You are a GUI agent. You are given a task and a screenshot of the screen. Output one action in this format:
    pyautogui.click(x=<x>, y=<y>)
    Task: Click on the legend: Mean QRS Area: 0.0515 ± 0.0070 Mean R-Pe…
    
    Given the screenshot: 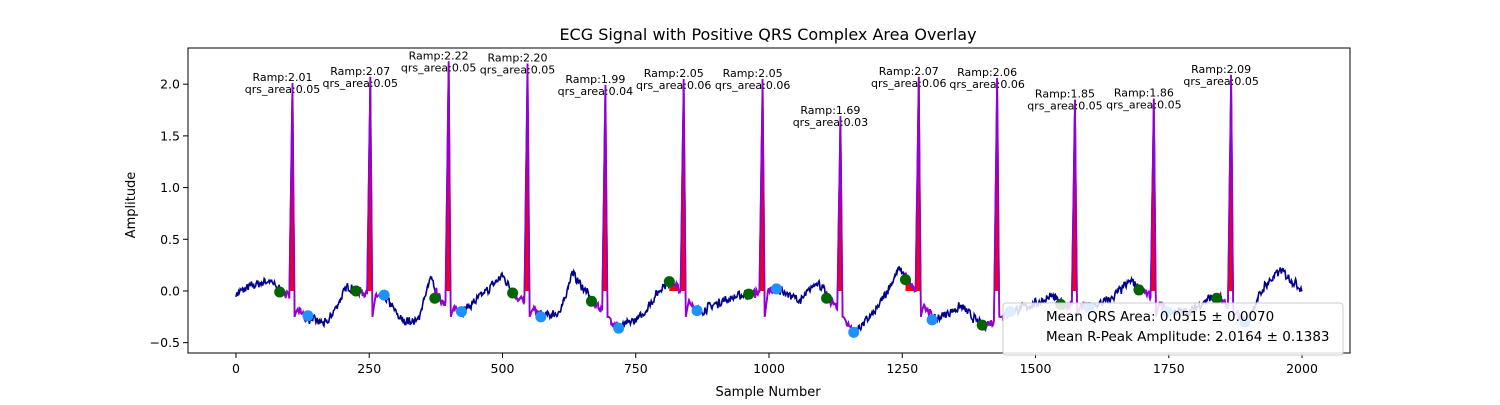 What is the action you would take?
    pyautogui.click(x=1173, y=329)
    